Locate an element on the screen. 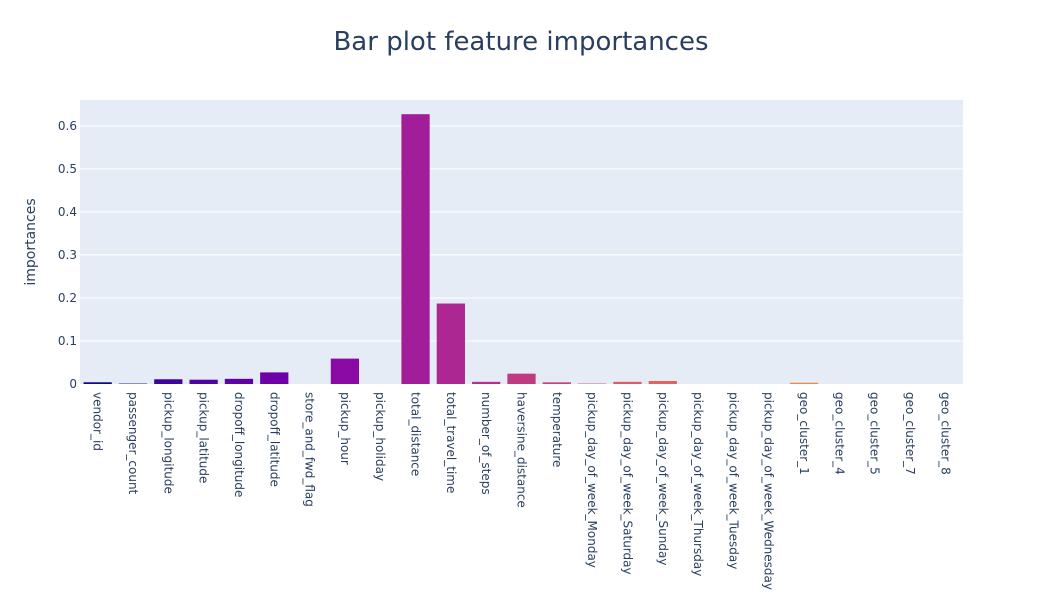 This screenshot has height=600, width=1043. y-axis-label: importances is located at coordinates (31, 241).